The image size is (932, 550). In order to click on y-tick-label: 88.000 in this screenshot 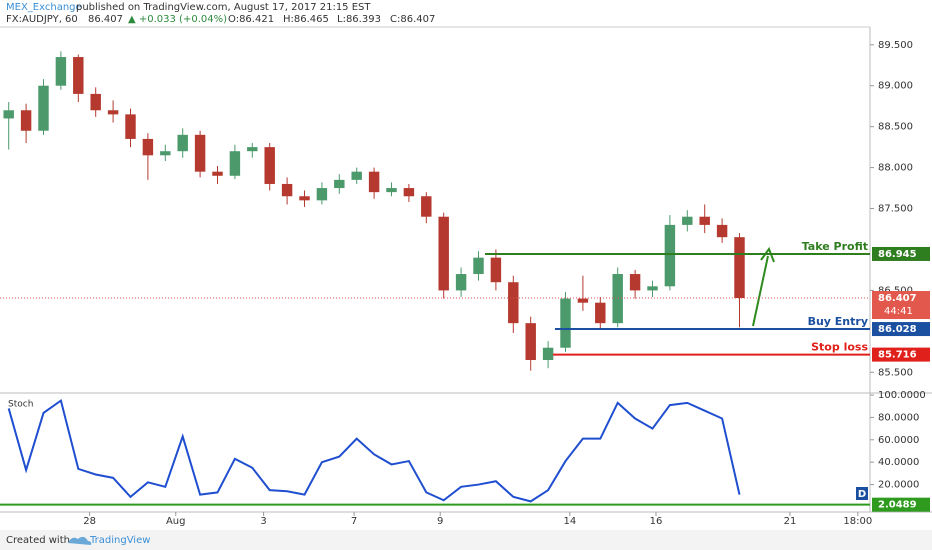, I will do `click(895, 168)`.